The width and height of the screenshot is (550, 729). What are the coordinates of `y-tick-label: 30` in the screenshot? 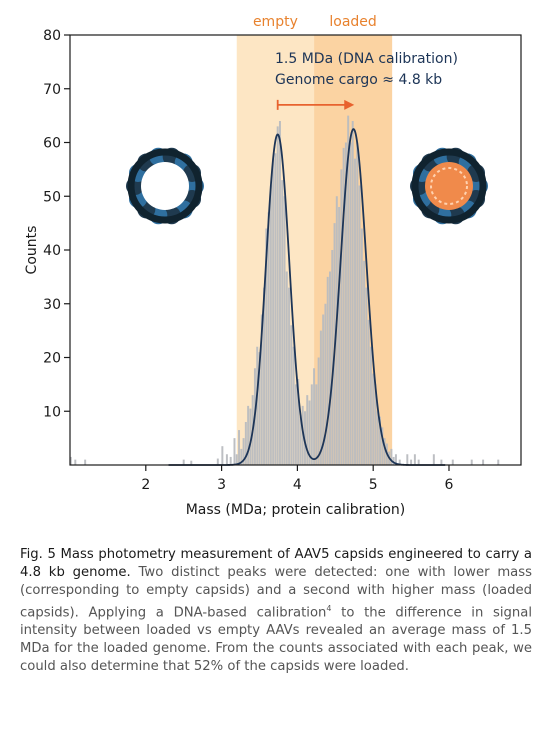 It's located at (52, 305).